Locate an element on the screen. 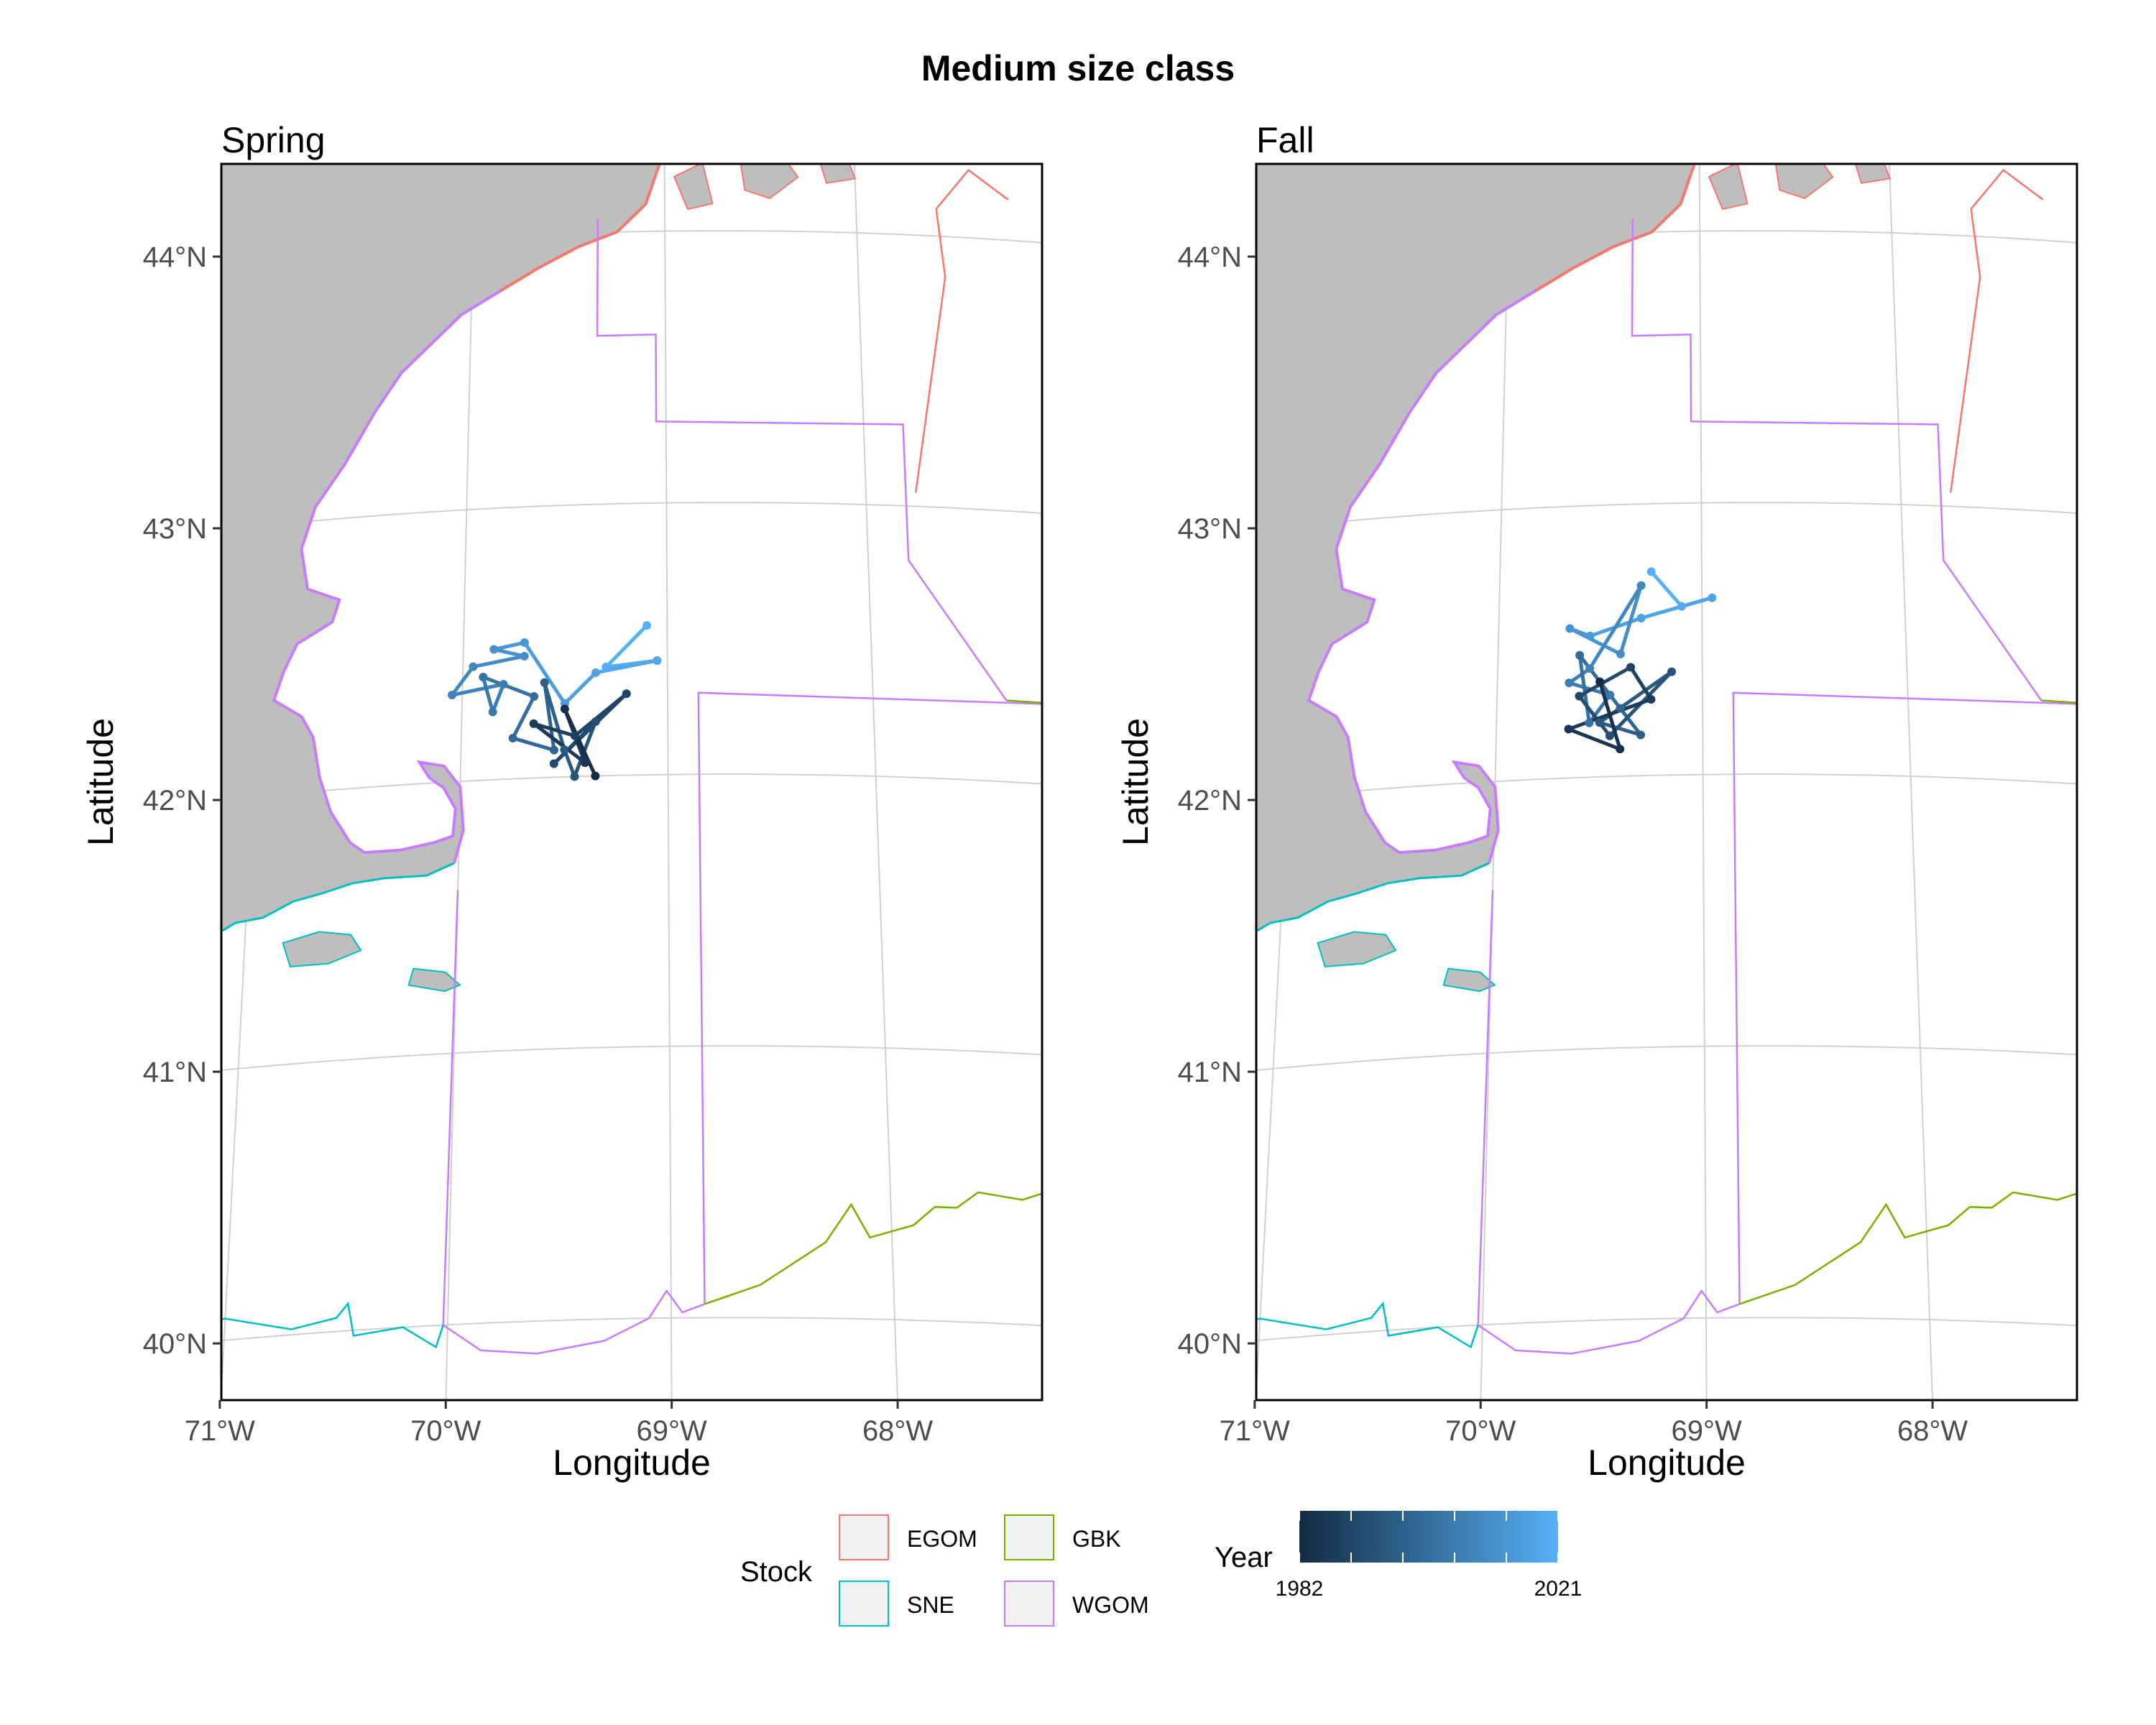  y-axis-label: Latitude is located at coordinates (101, 782).